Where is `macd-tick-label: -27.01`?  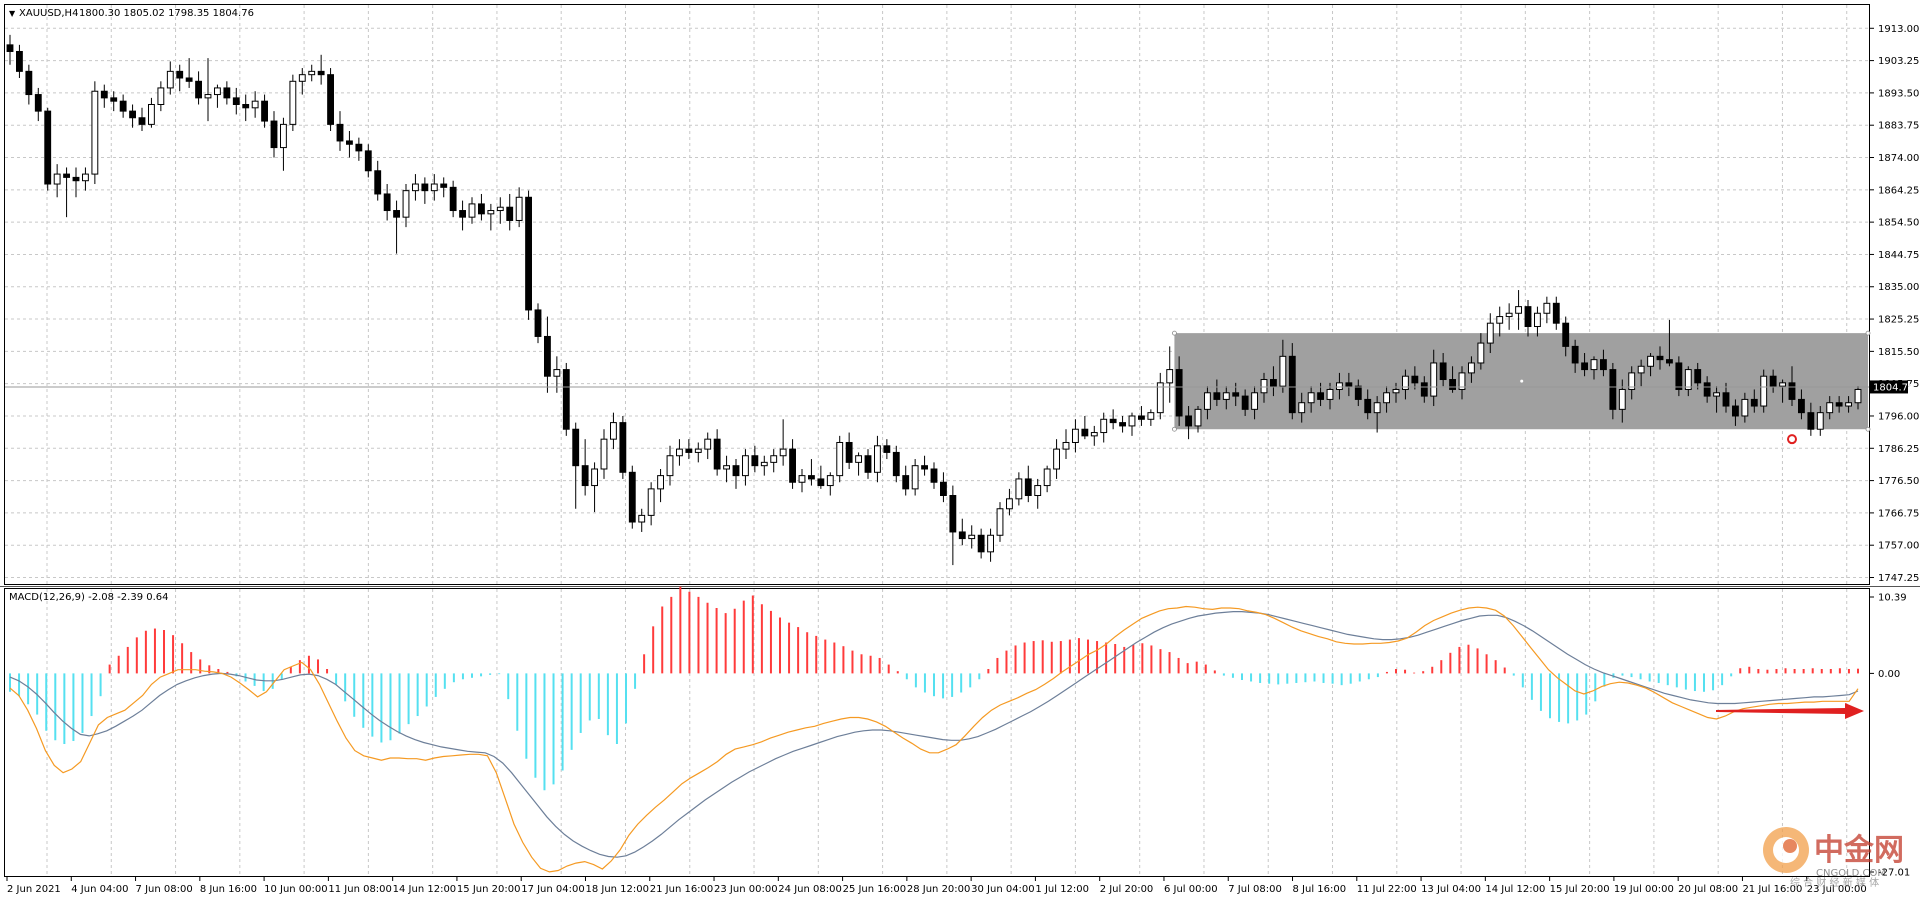 macd-tick-label: -27.01 is located at coordinates (1894, 873).